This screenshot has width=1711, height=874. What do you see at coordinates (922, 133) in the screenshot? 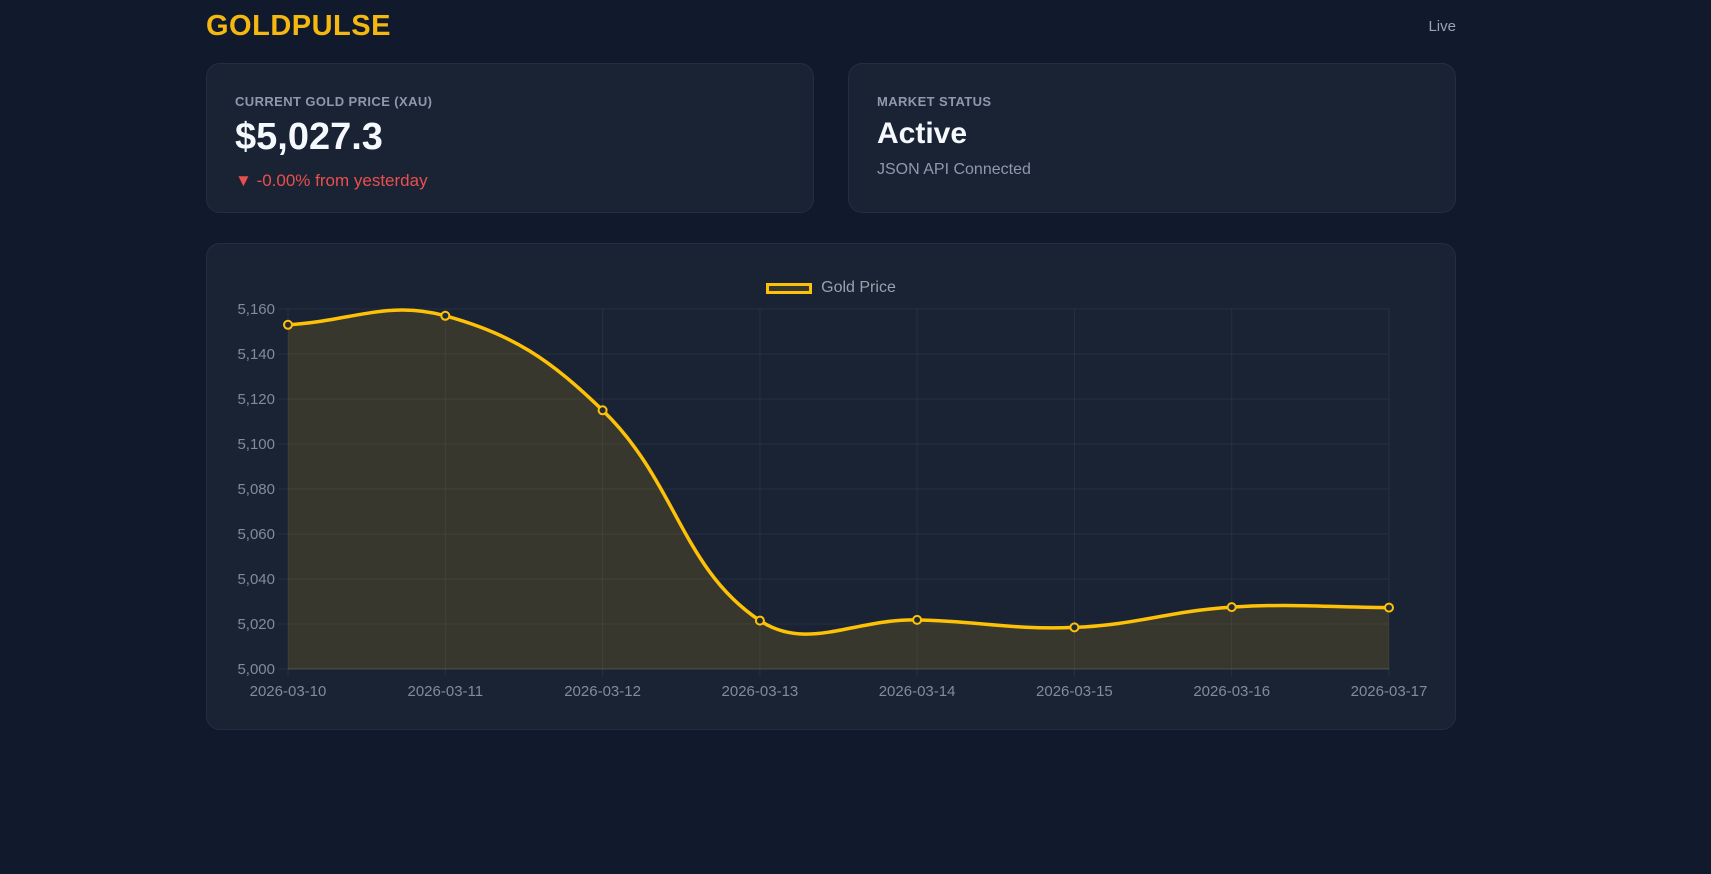
I see `market-status-value: Active` at bounding box center [922, 133].